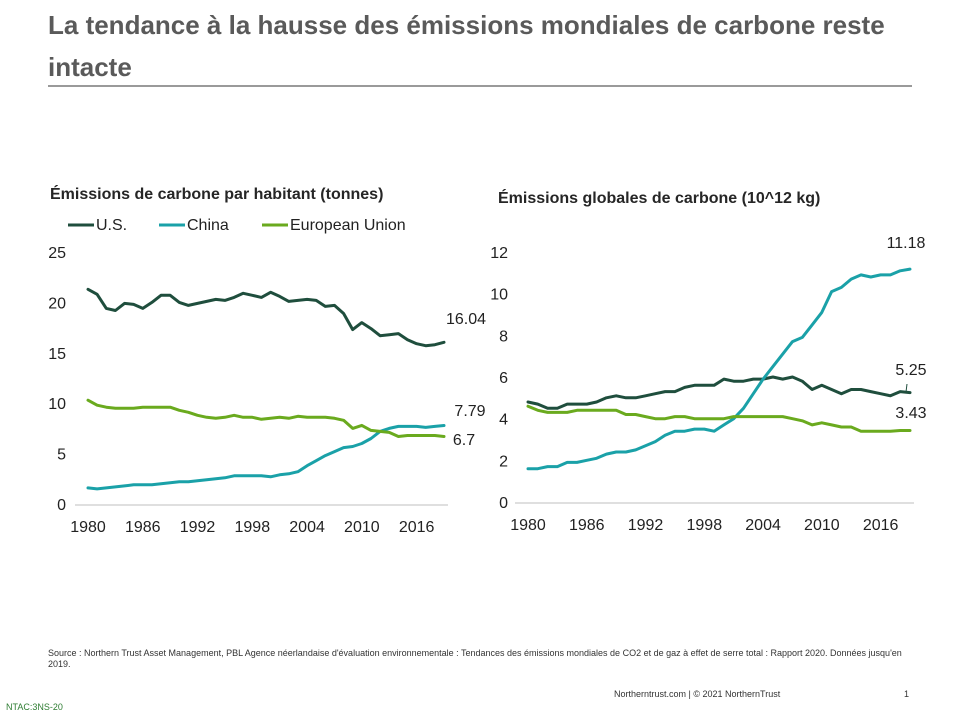  Describe the element at coordinates (697, 694) in the screenshot. I see `footer-text: Northerntrust.com | © 2021 NorthernTrust` at that location.